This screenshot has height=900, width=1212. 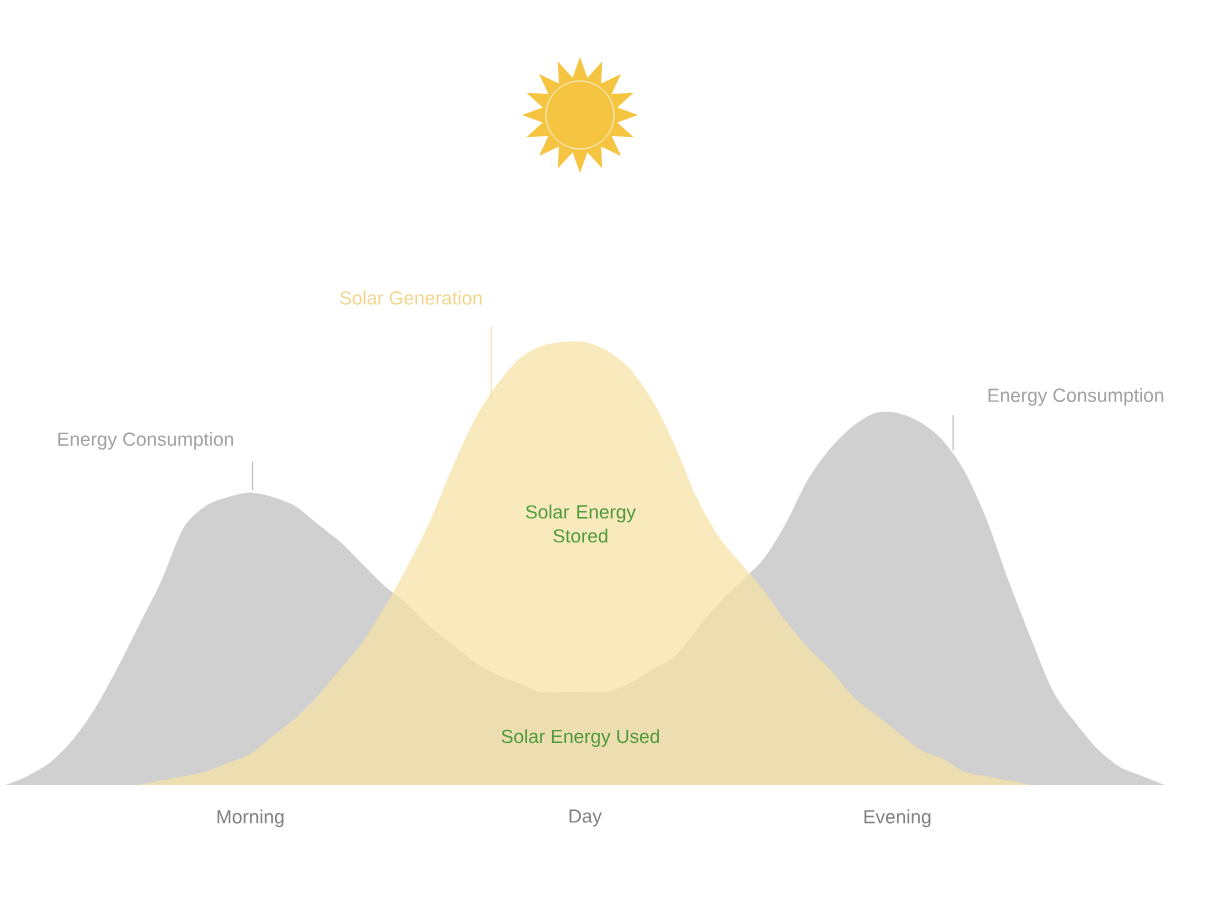 What do you see at coordinates (897, 818) in the screenshot?
I see `x-tick-label: Evening` at bounding box center [897, 818].